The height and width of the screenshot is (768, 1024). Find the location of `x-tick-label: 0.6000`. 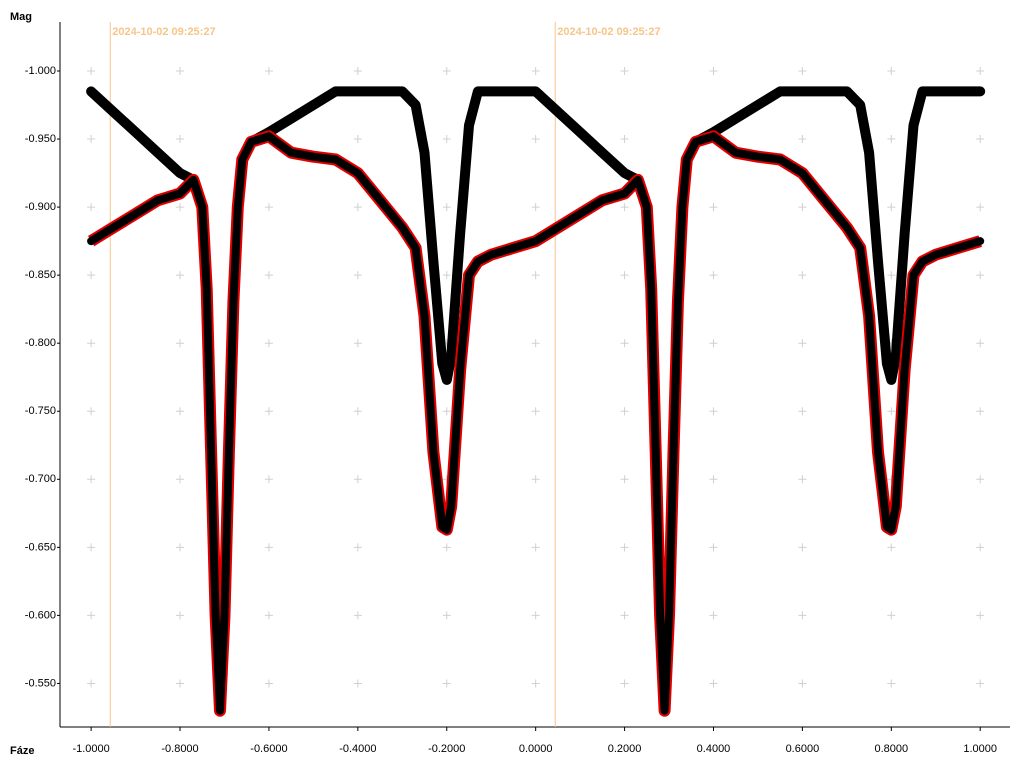

x-tick-label: 0.6000 is located at coordinates (803, 749).